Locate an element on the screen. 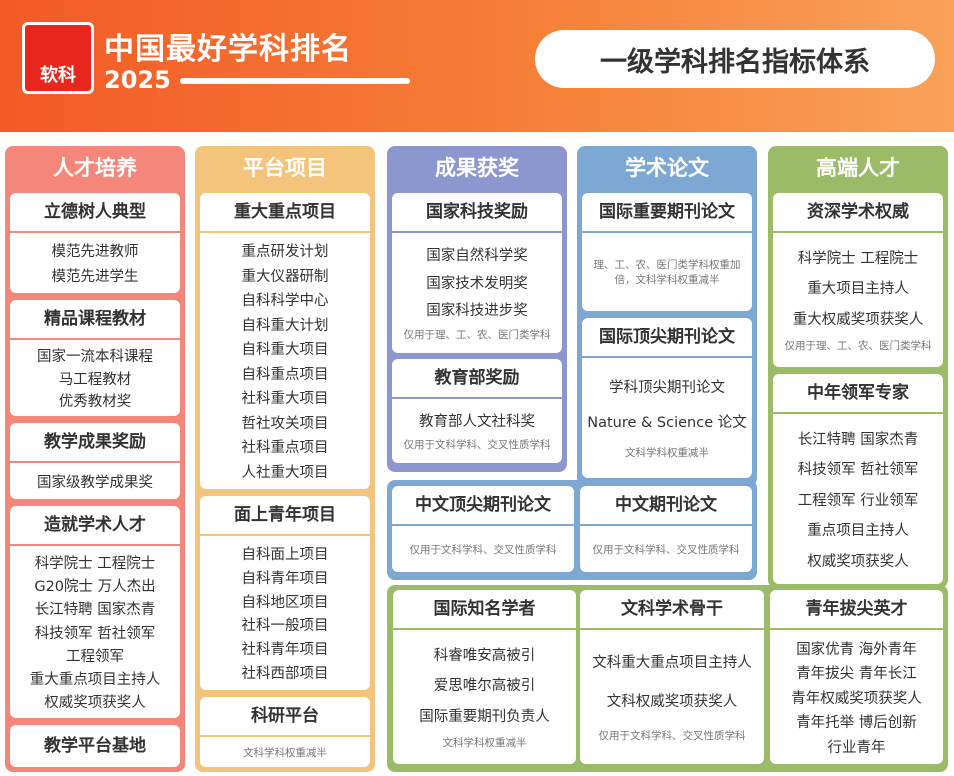 The width and height of the screenshot is (954, 776). box-body: 文科学科权重减半 is located at coordinates (285, 752).